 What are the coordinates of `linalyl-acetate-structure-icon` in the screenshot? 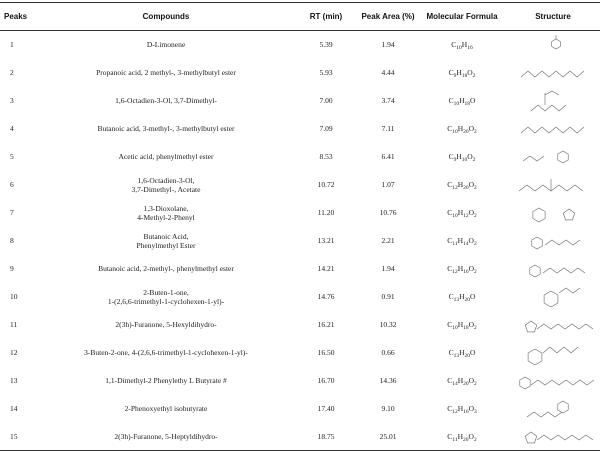 It's located at (551, 184).